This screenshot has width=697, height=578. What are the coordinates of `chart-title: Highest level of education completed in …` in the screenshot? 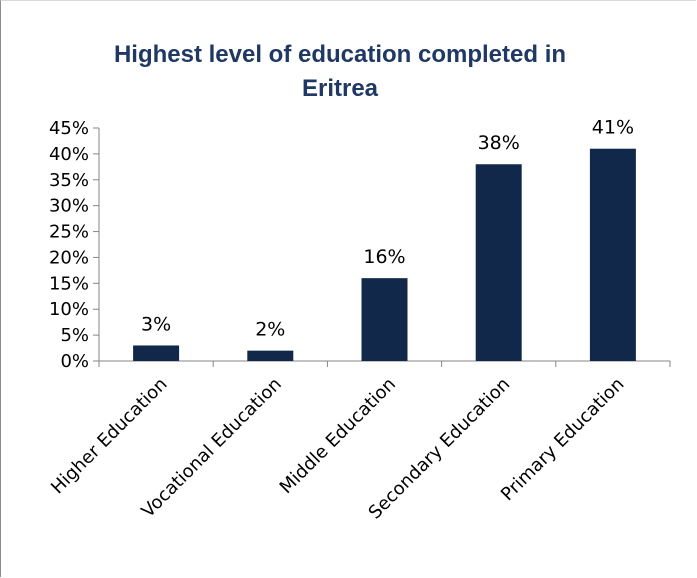 It's located at (340, 71).